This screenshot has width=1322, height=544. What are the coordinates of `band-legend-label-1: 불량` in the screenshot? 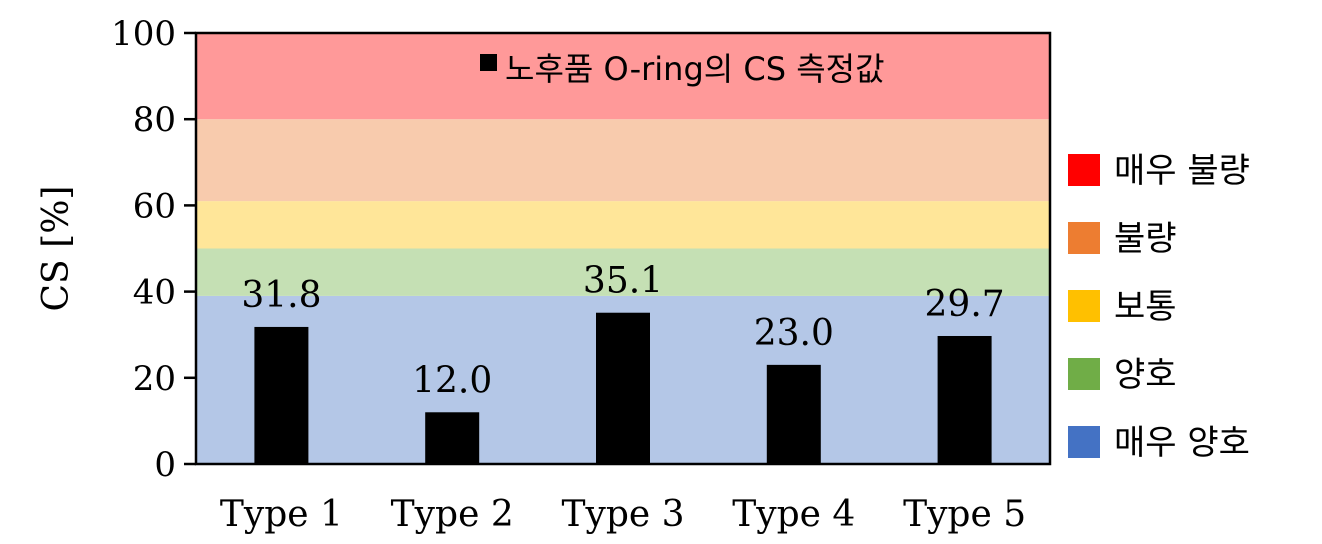 It's located at (1145, 239).